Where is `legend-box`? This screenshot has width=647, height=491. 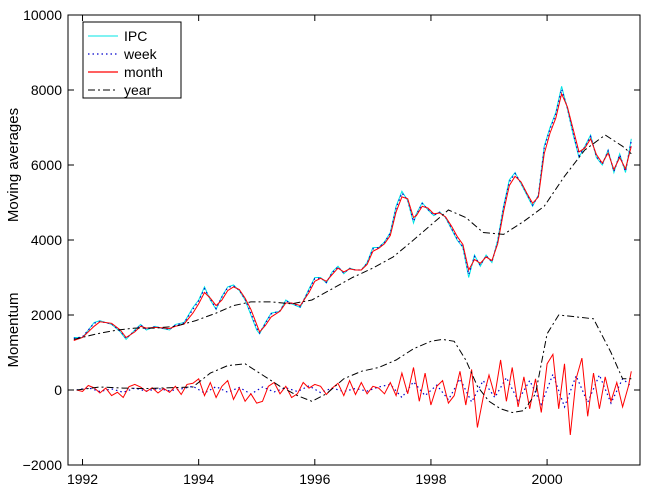 legend-box is located at coordinates (132, 60).